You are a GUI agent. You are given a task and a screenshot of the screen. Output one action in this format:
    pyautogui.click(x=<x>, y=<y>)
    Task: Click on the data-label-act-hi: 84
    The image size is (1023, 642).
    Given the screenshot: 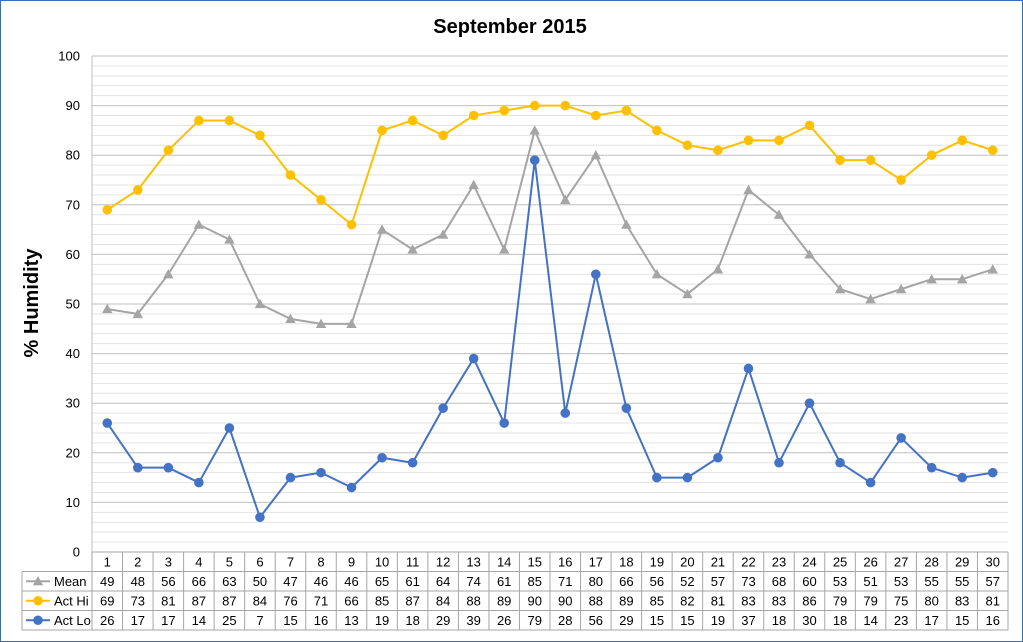 What is the action you would take?
    pyautogui.click(x=260, y=600)
    